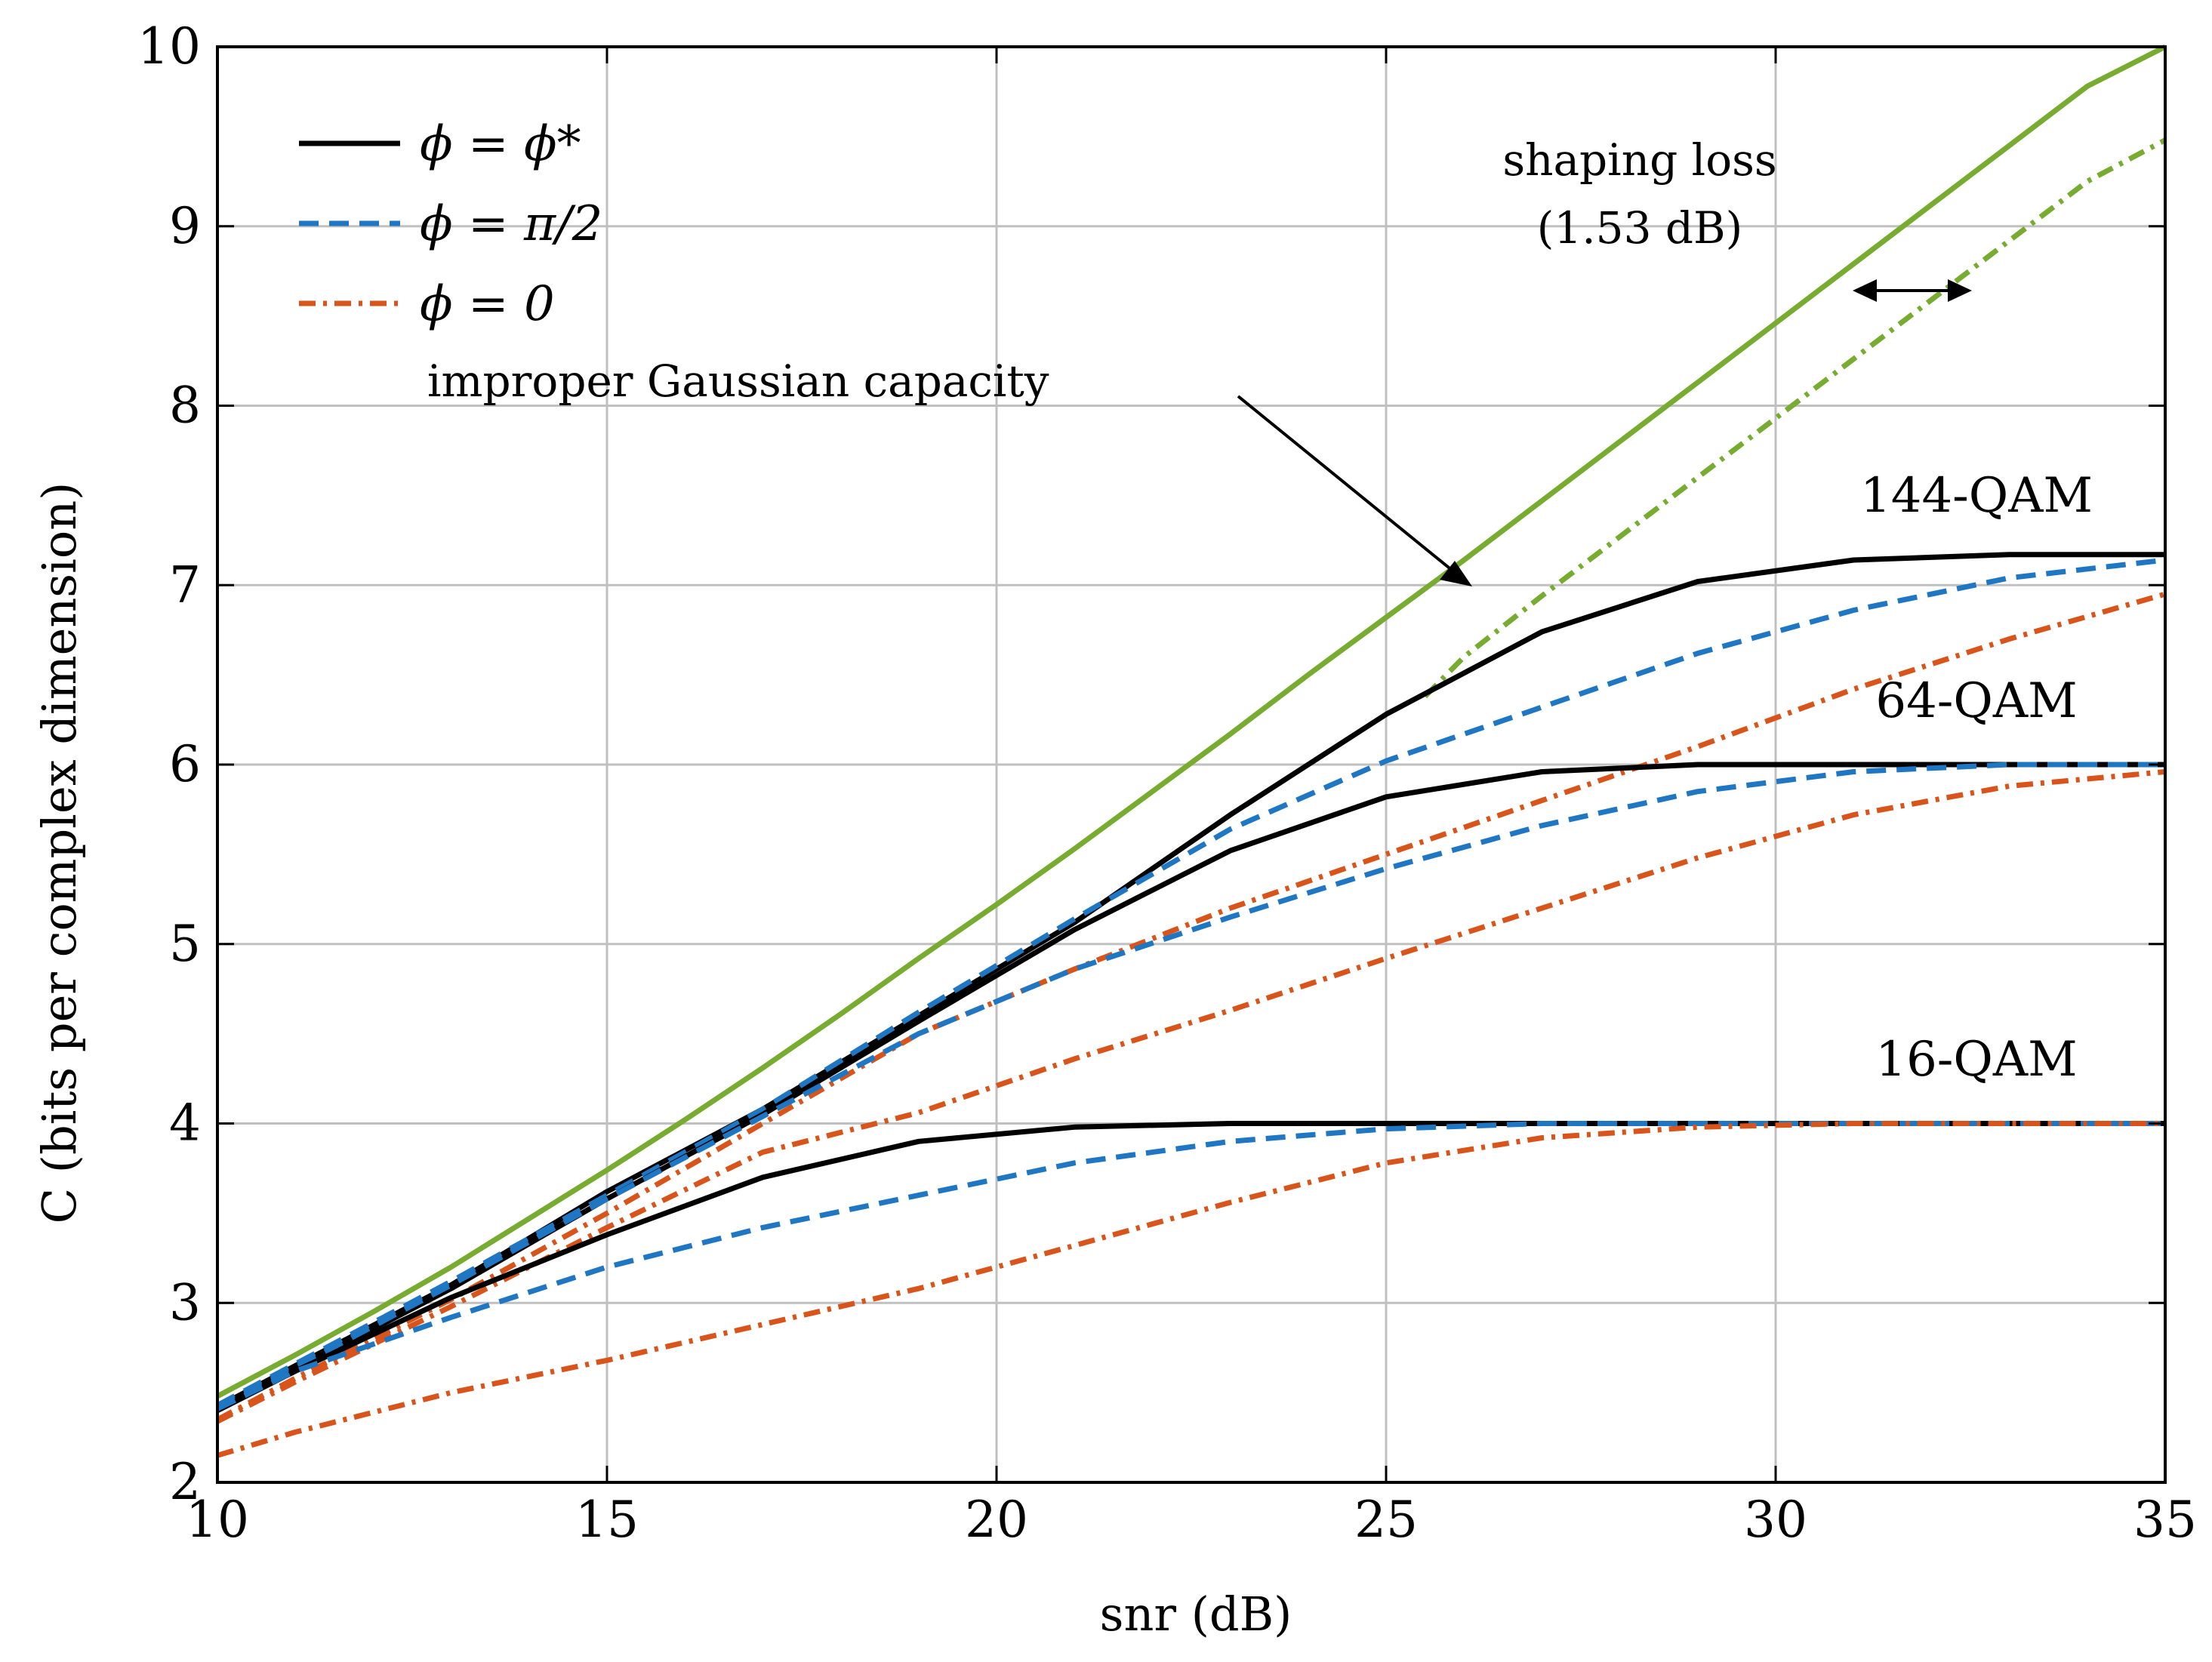 Image resolution: width=2212 pixels, height=1662 pixels. What do you see at coordinates (1639, 160) in the screenshot?
I see `shaping-loss-label: shaping loss` at bounding box center [1639, 160].